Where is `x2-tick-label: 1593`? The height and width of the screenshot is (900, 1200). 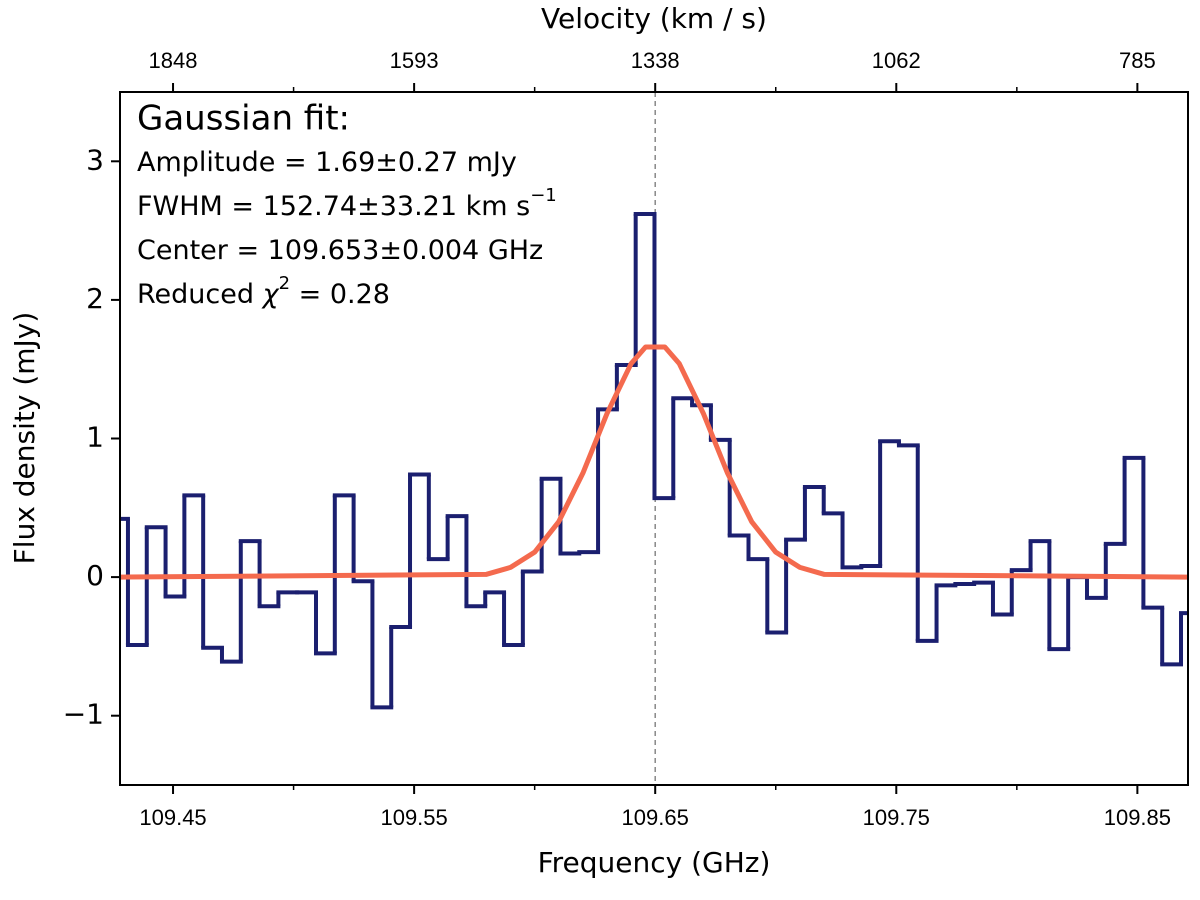
x2-tick-label: 1593 is located at coordinates (414, 60).